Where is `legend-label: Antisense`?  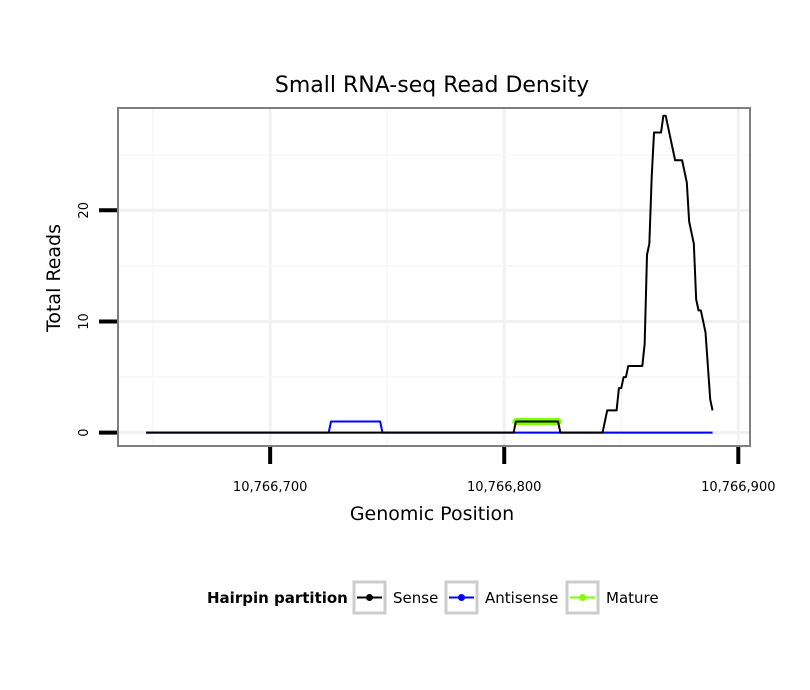
legend-label: Antisense is located at coordinates (521, 598).